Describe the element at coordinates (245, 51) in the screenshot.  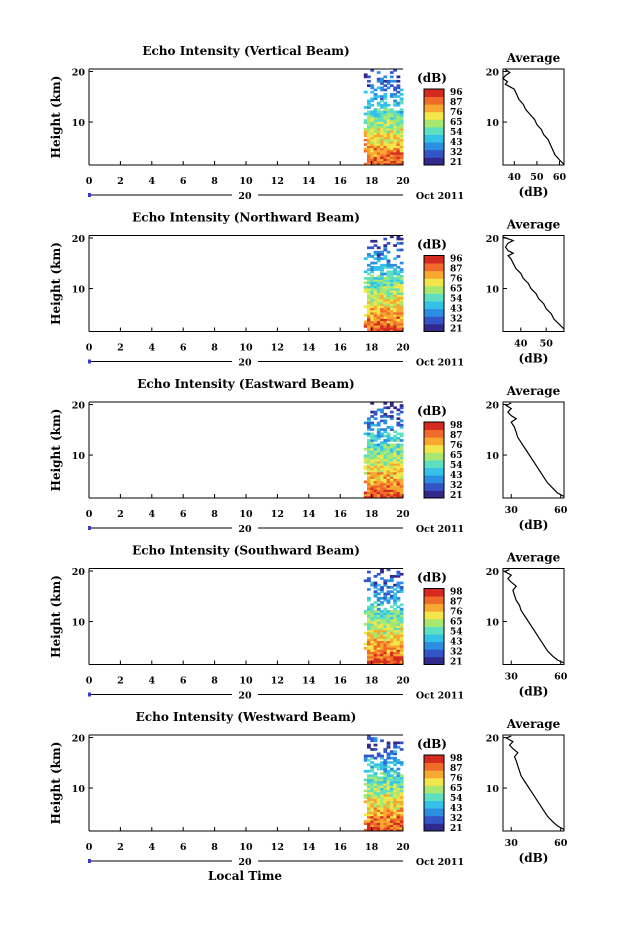
I see `panel-title: Echo Intensity (Vertical Beam)` at that location.